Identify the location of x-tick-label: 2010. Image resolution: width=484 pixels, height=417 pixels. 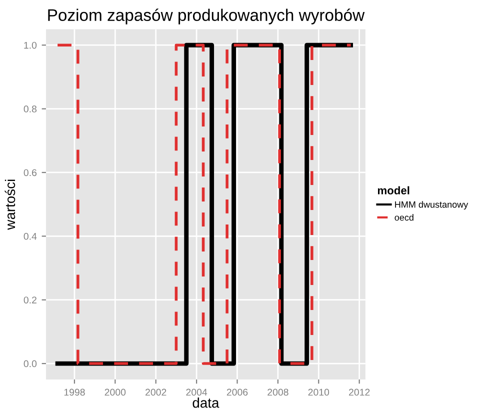
(319, 392).